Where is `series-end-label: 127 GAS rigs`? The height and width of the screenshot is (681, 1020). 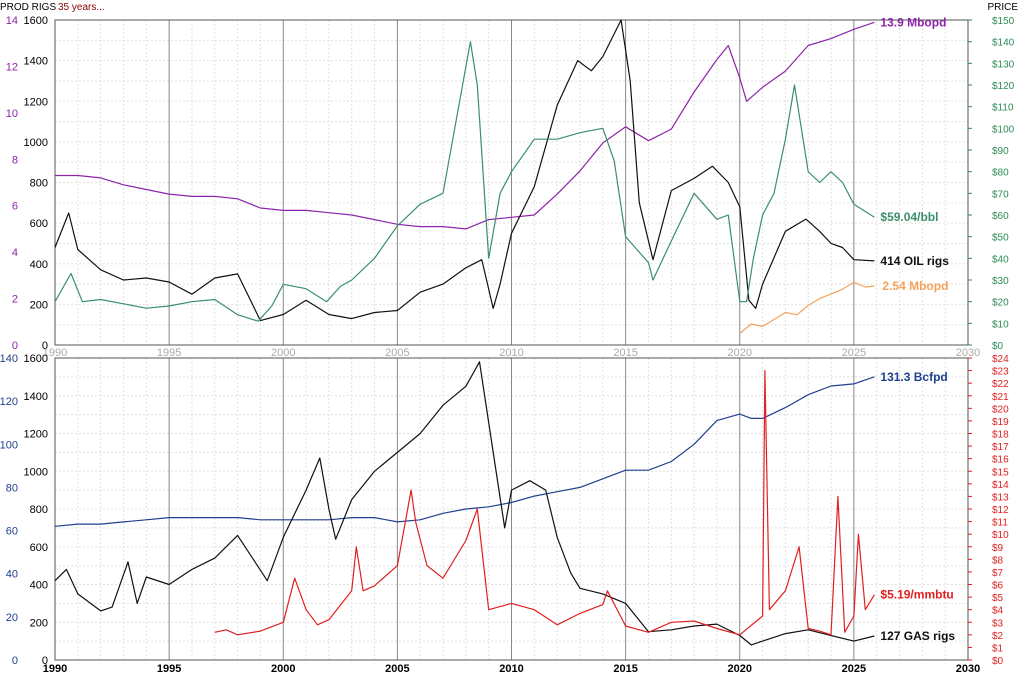 series-end-label: 127 GAS rigs is located at coordinates (917, 636).